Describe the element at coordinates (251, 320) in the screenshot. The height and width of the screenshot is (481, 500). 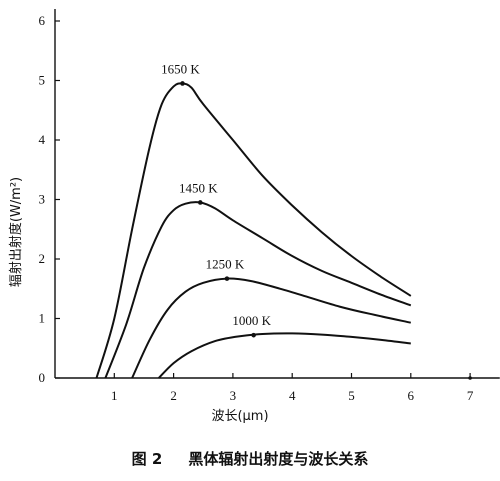
I see `series-label: 1000 K` at that location.